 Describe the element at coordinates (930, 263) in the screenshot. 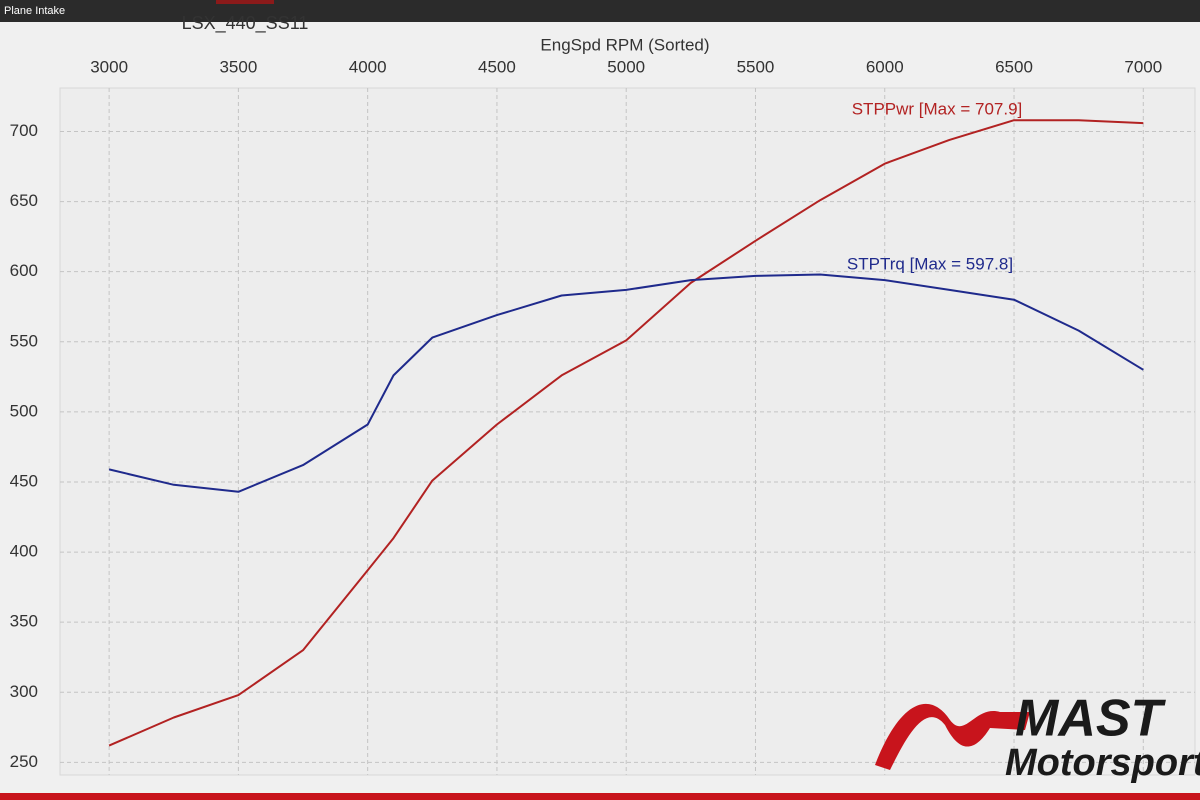

I see `series-annotation: STPTrq [Max = 597.8]` at that location.